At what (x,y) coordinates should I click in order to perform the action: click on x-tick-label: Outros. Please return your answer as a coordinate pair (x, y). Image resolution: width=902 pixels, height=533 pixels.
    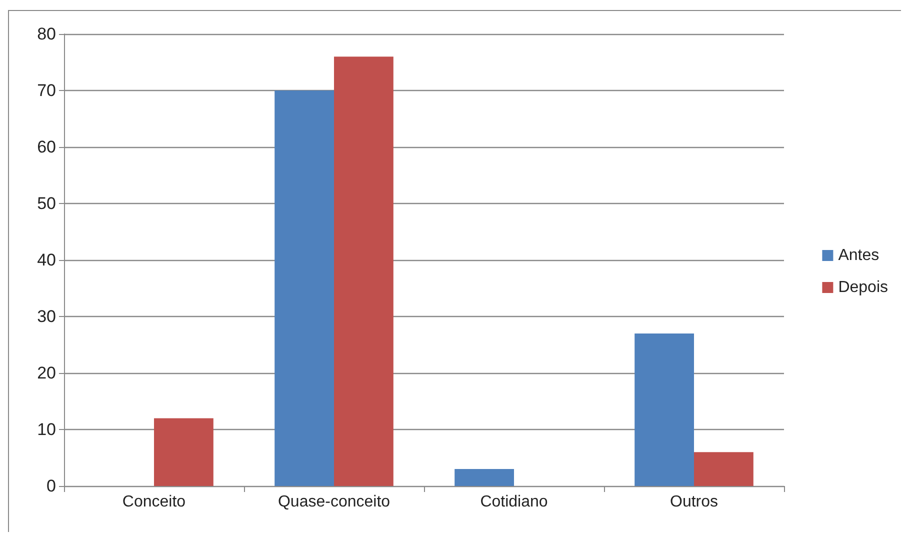
    Looking at the image, I should click on (694, 502).